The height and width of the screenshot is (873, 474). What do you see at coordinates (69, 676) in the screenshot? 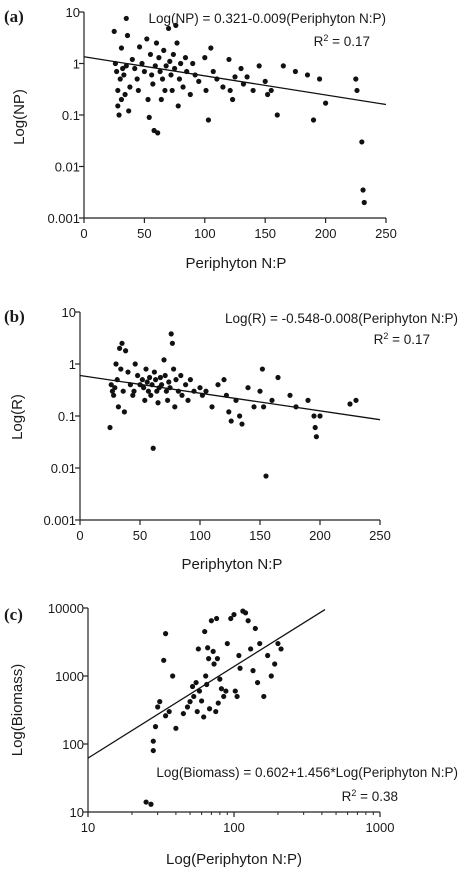
I see `y-tick-label: 1000` at bounding box center [69, 676].